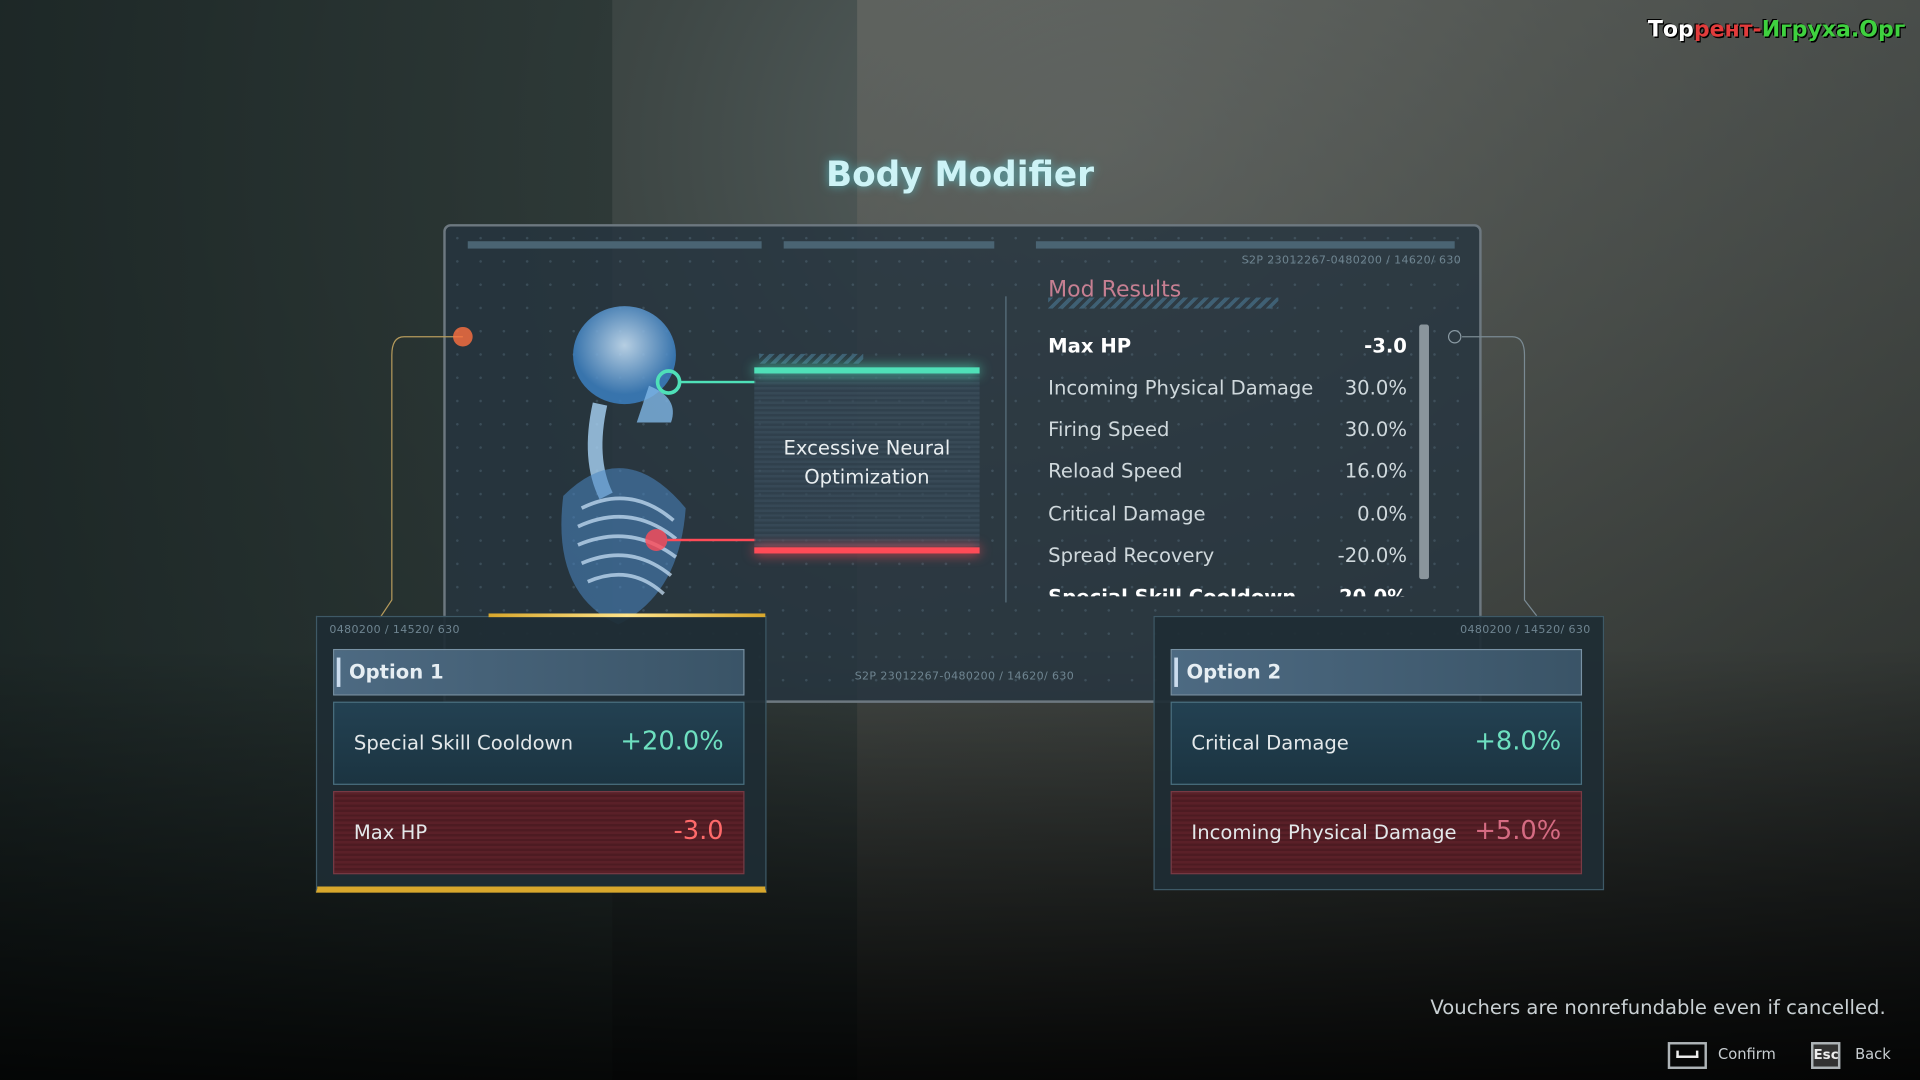  I want to click on effect-label: Critical Damage, so click(1270, 743).